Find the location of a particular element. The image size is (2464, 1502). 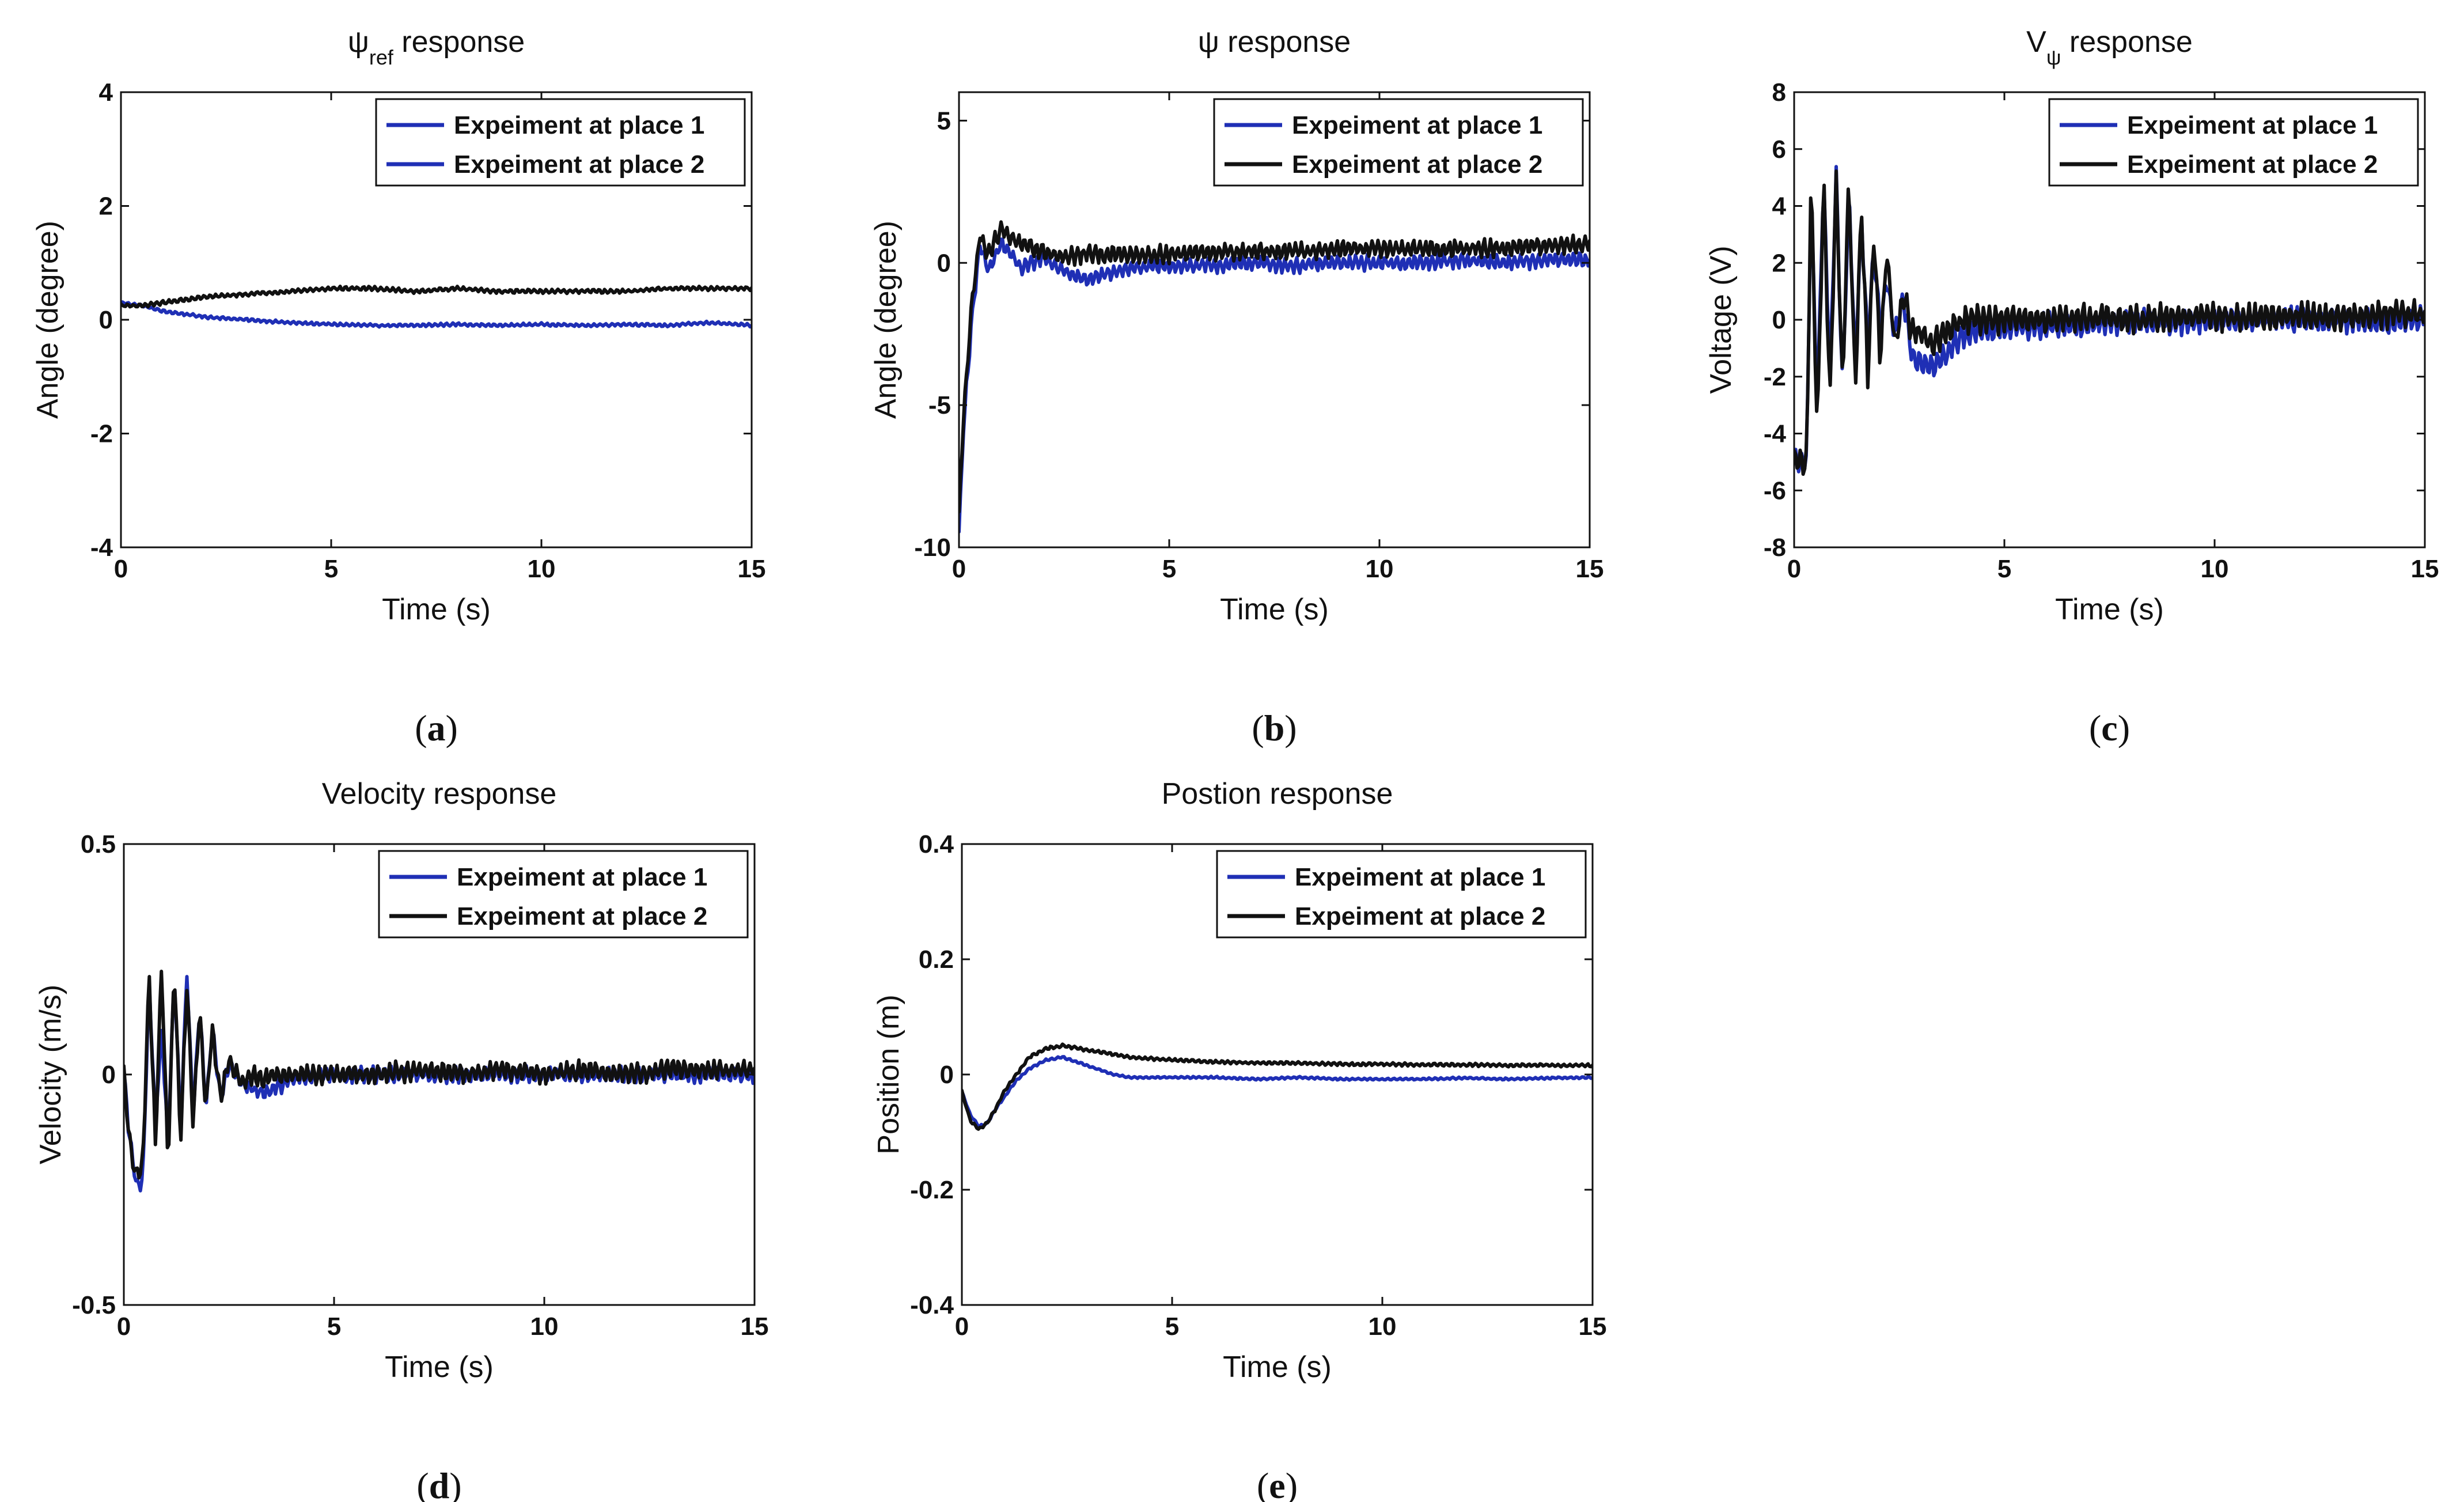

panel-label-letter: a is located at coordinates (436, 728).